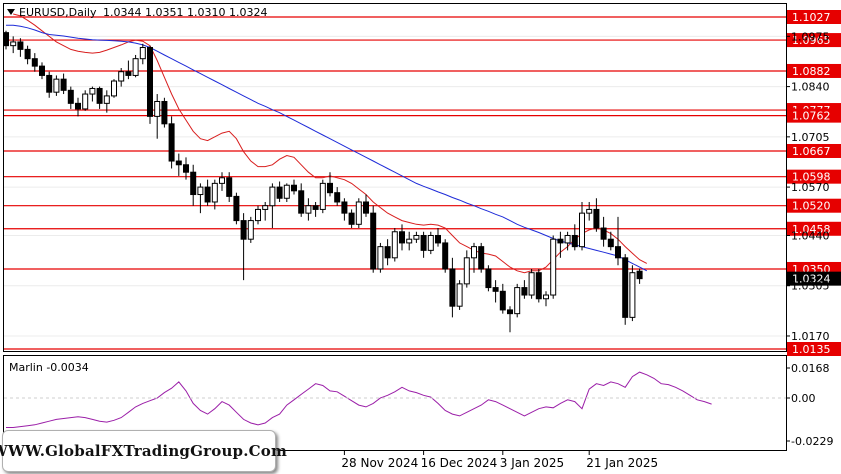  What do you see at coordinates (810, 87) in the screenshot?
I see `price-tick-label: 1.0840` at bounding box center [810, 87].